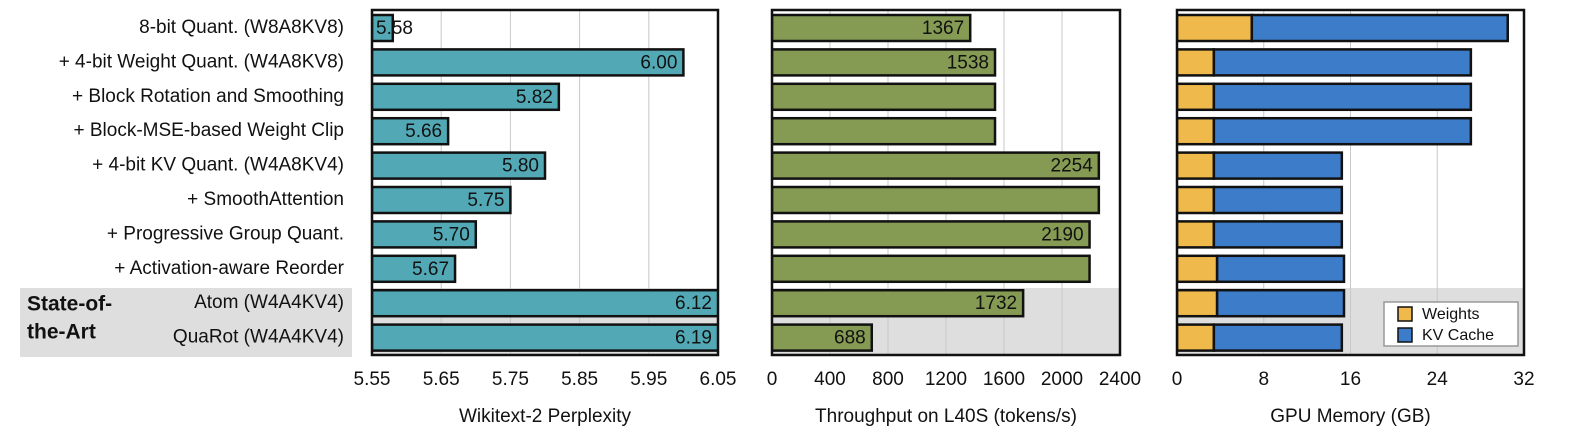 This screenshot has height=443, width=1578. I want to click on x-tick-label: 1600, so click(1004, 379).